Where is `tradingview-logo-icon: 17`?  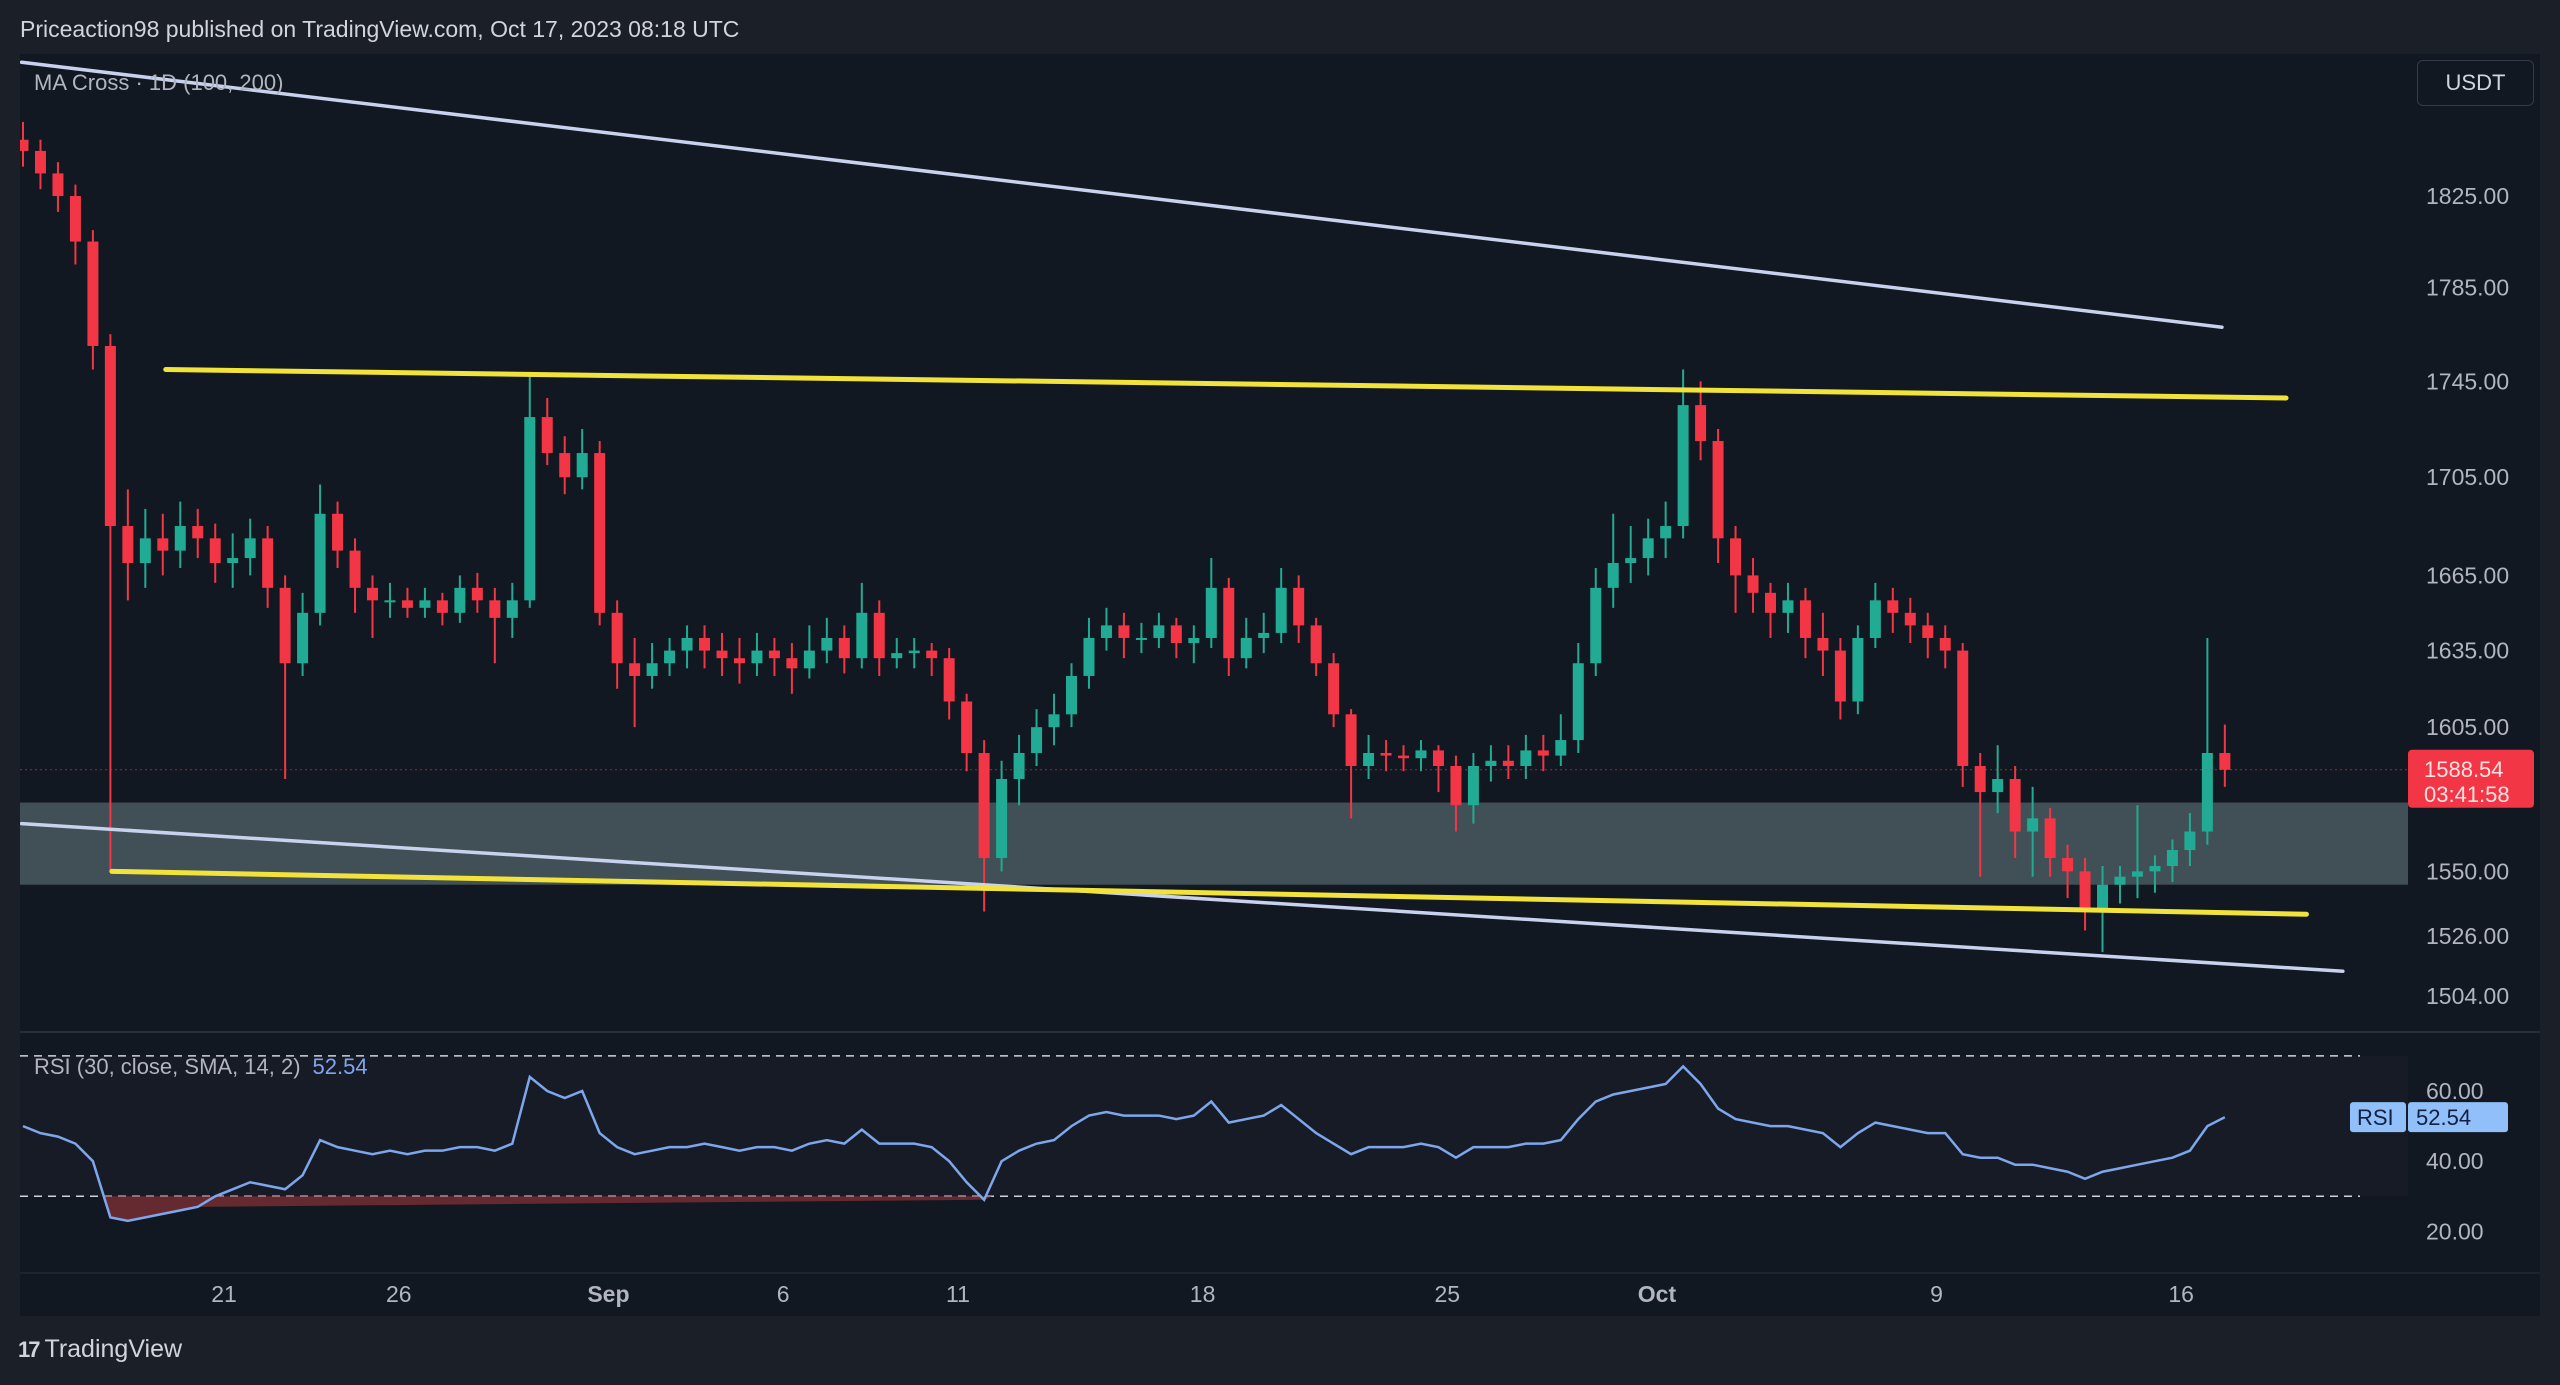 tradingview-logo-icon: 17 is located at coordinates (29, 1349).